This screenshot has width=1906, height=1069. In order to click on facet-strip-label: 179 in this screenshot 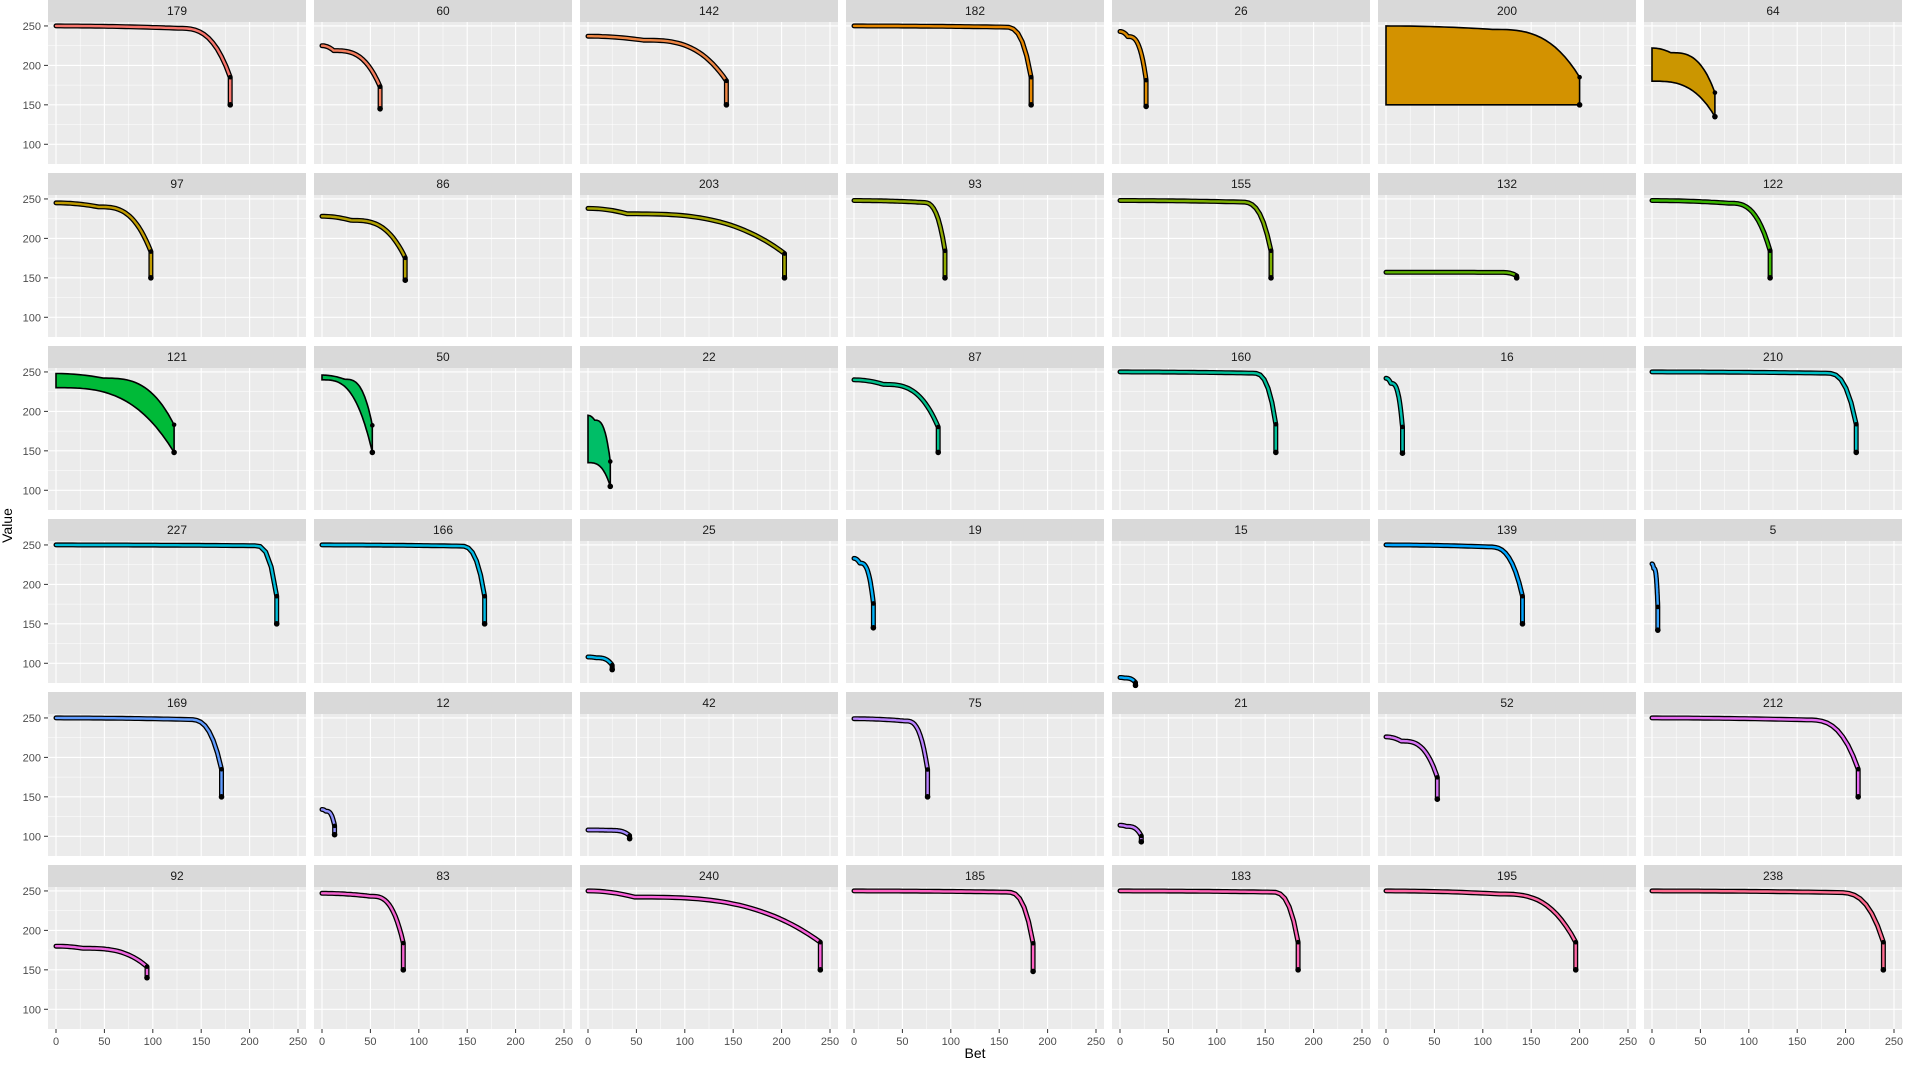, I will do `click(177, 11)`.